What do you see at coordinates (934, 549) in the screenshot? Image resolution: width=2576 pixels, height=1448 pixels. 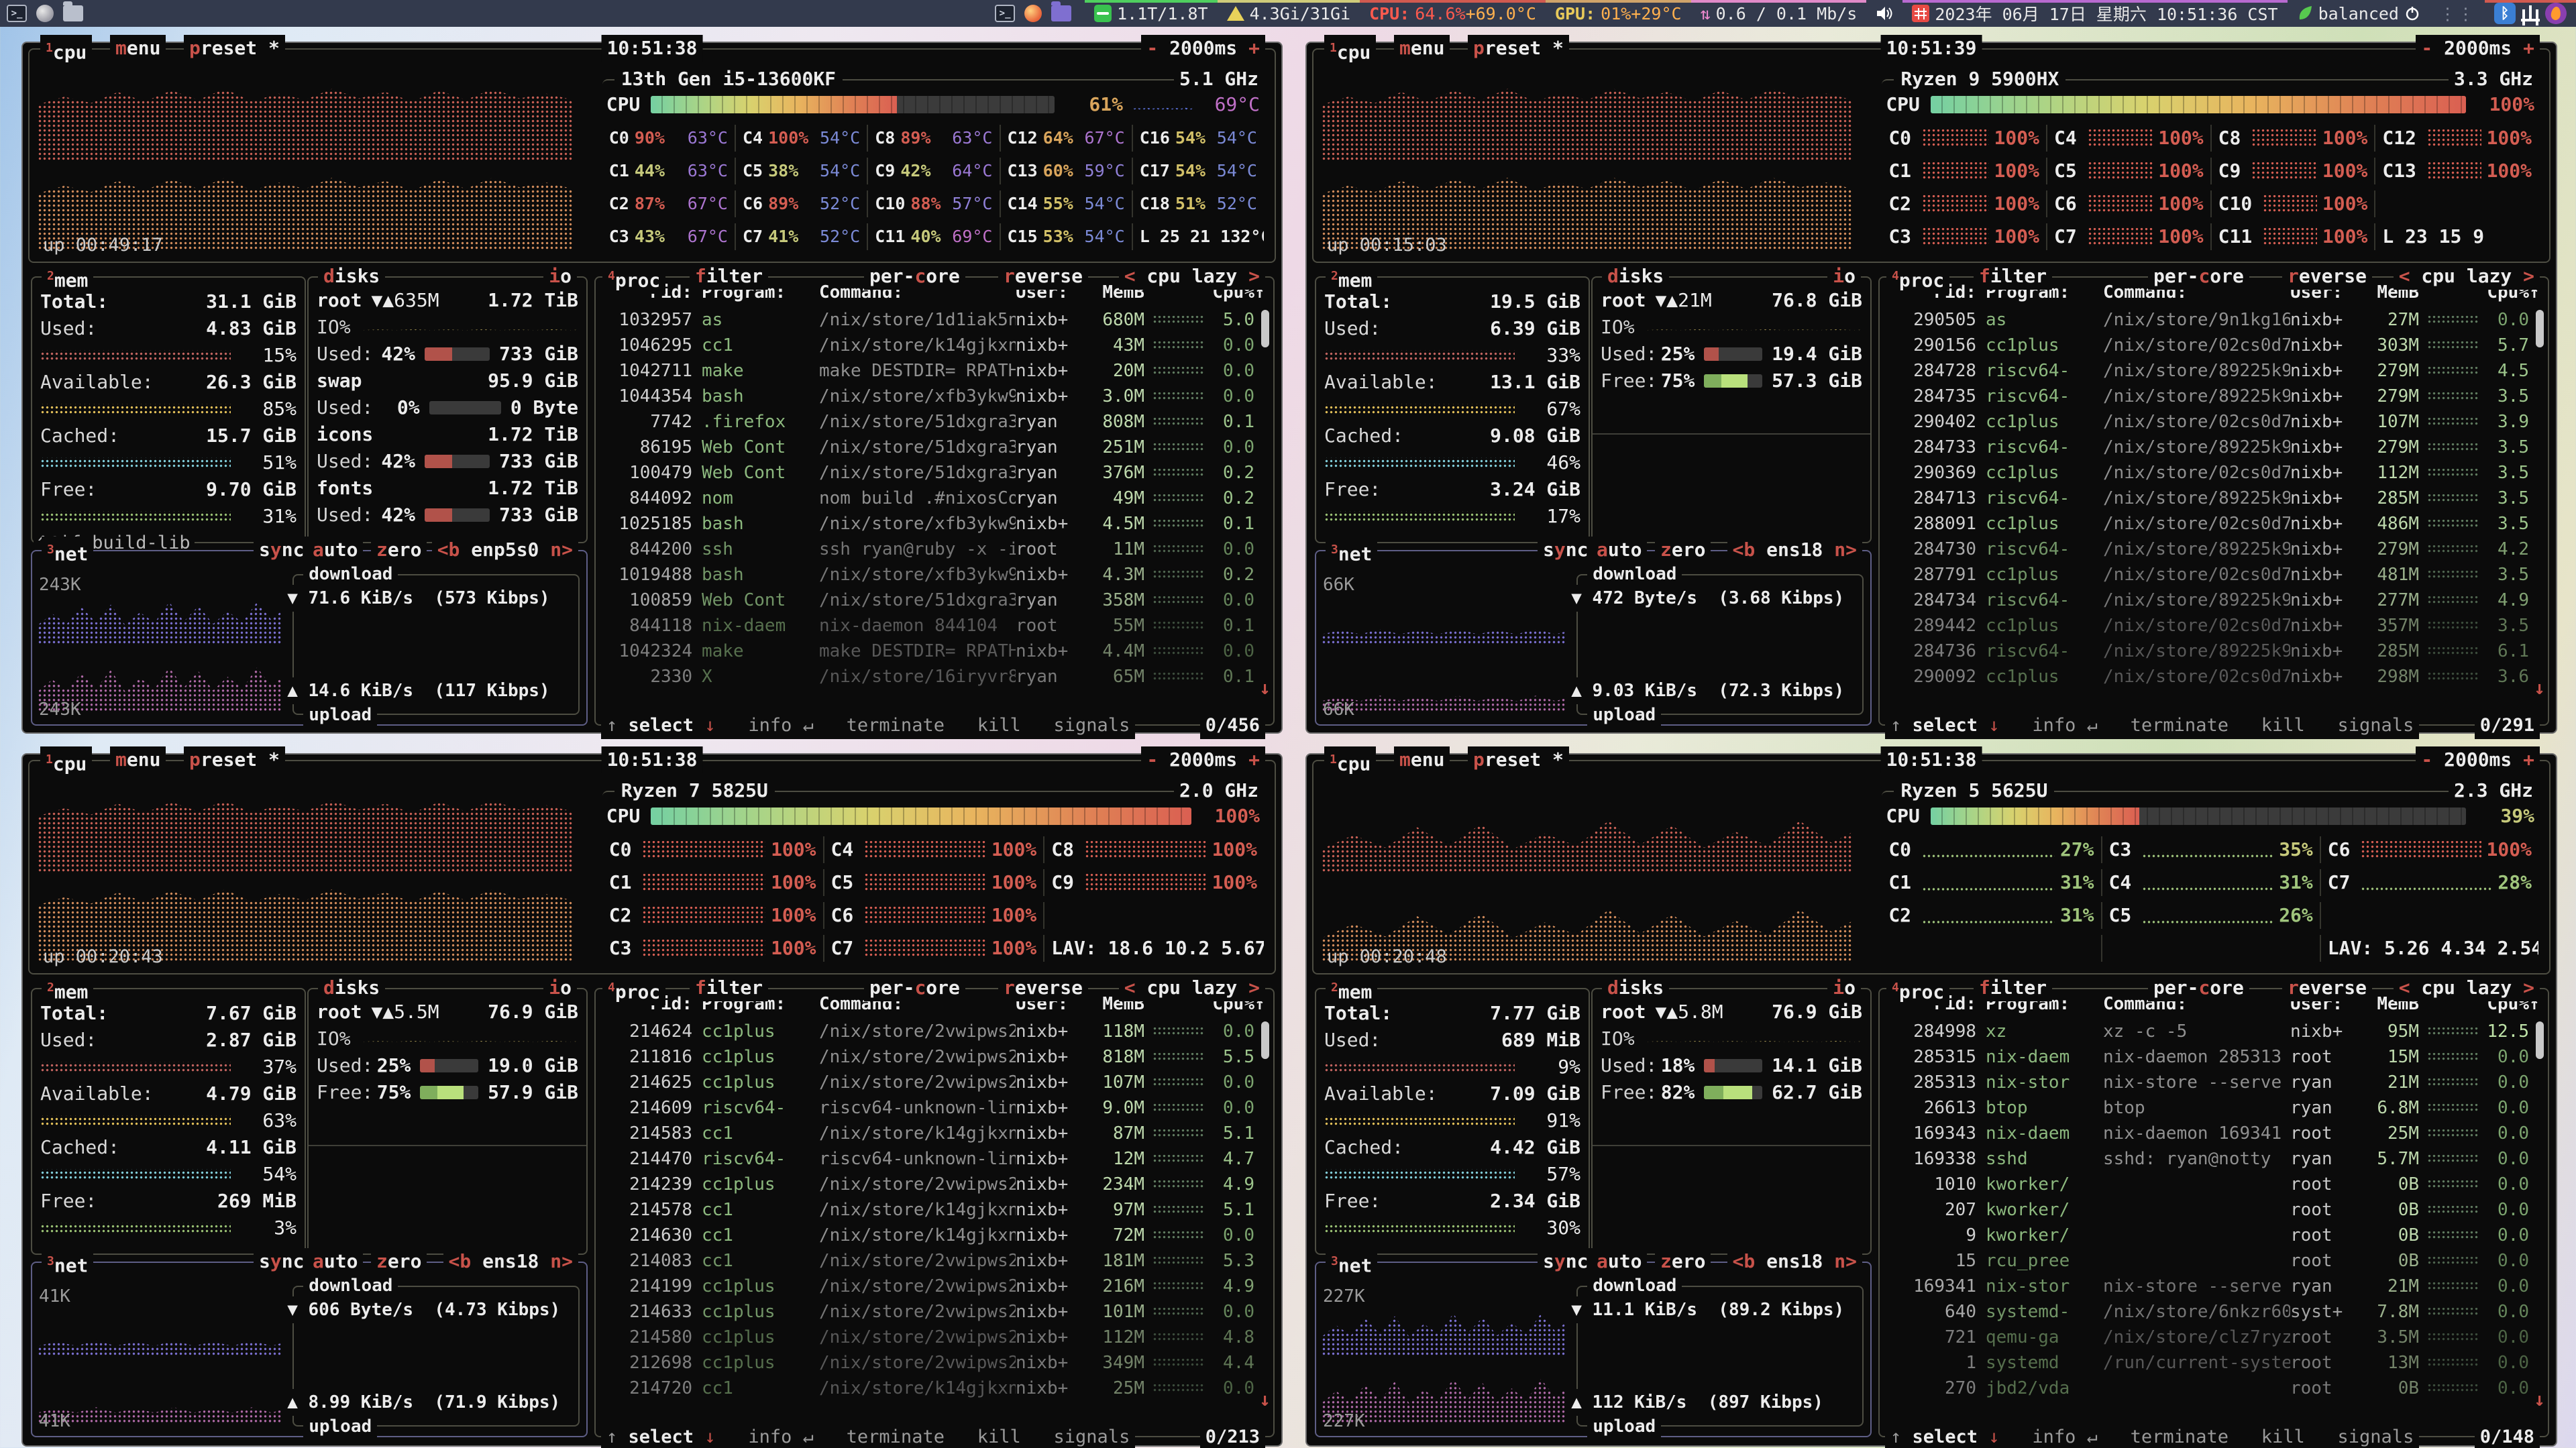 I see `process-row: 844200 ssh ssh ryan@ruby -x -i root 11M 0.0` at bounding box center [934, 549].